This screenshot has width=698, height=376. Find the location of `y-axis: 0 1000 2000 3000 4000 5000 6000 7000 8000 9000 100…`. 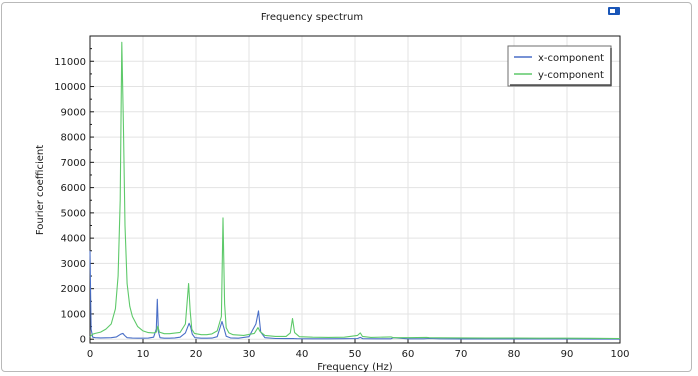

y-axis: 0 1000 2000 3000 4000 5000 6000 7000 8000 9000 100… is located at coordinates (74, 197).